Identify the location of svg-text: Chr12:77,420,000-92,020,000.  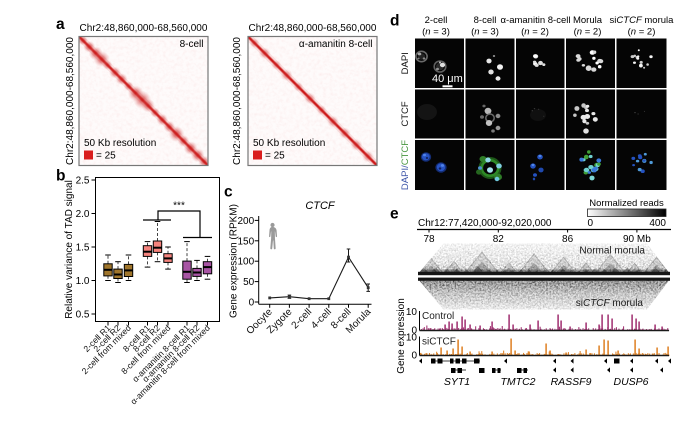
(485, 223).